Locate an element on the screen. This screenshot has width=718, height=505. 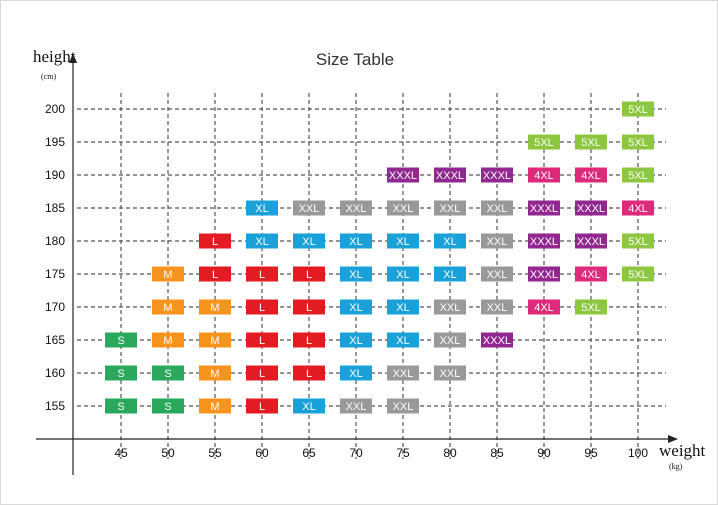
x-tick-label: 85 is located at coordinates (497, 453).